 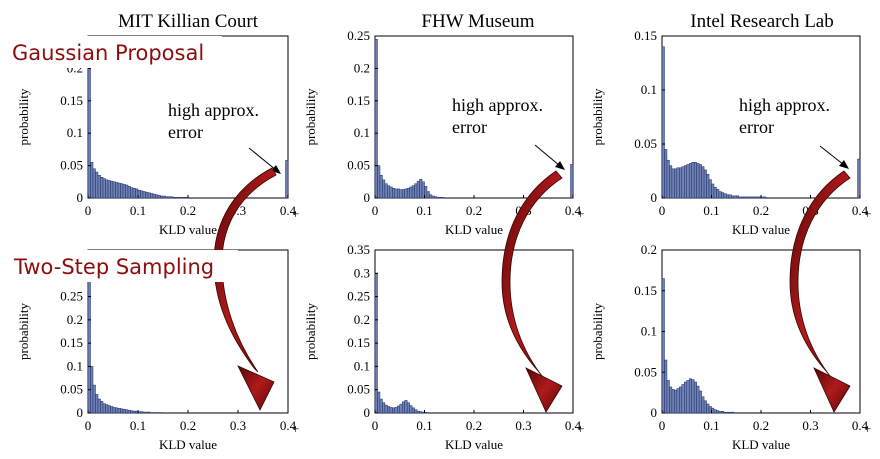 I want to click on y-tick-label: 0.2, so click(x=362, y=319).